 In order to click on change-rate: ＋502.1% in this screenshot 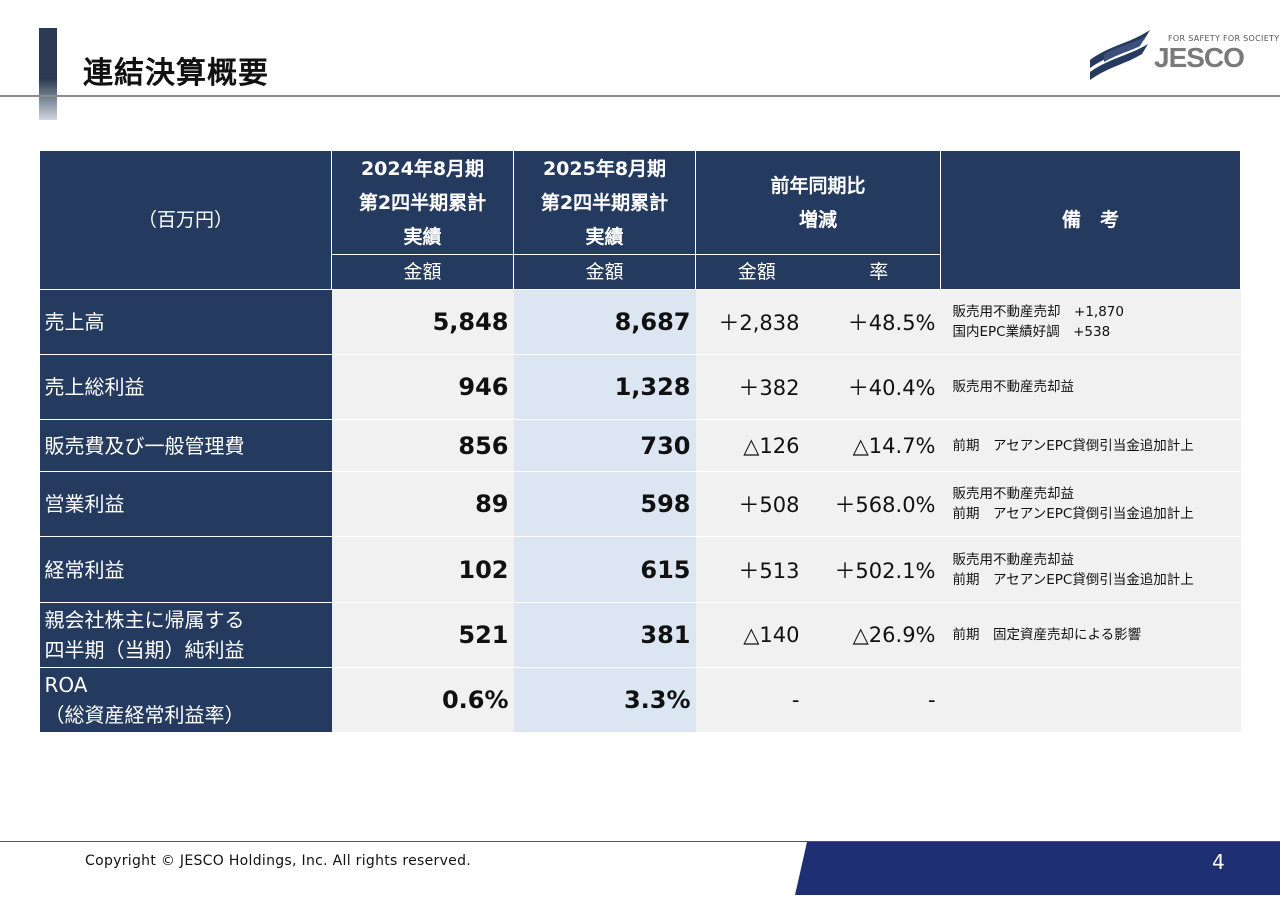, I will do `click(879, 569)`.